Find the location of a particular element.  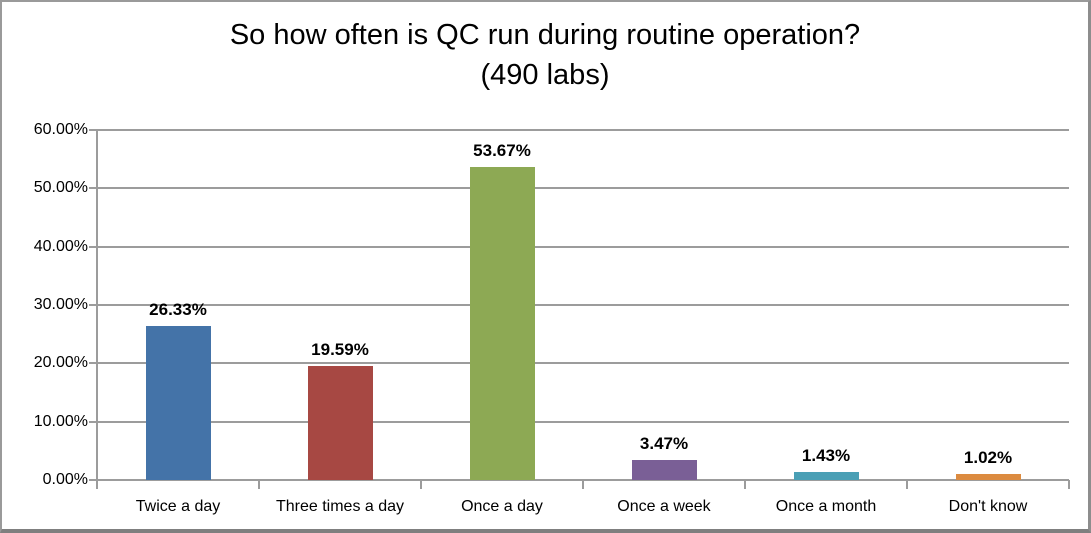

y-axis-tick-label: 50.00% is located at coordinates (60, 187).